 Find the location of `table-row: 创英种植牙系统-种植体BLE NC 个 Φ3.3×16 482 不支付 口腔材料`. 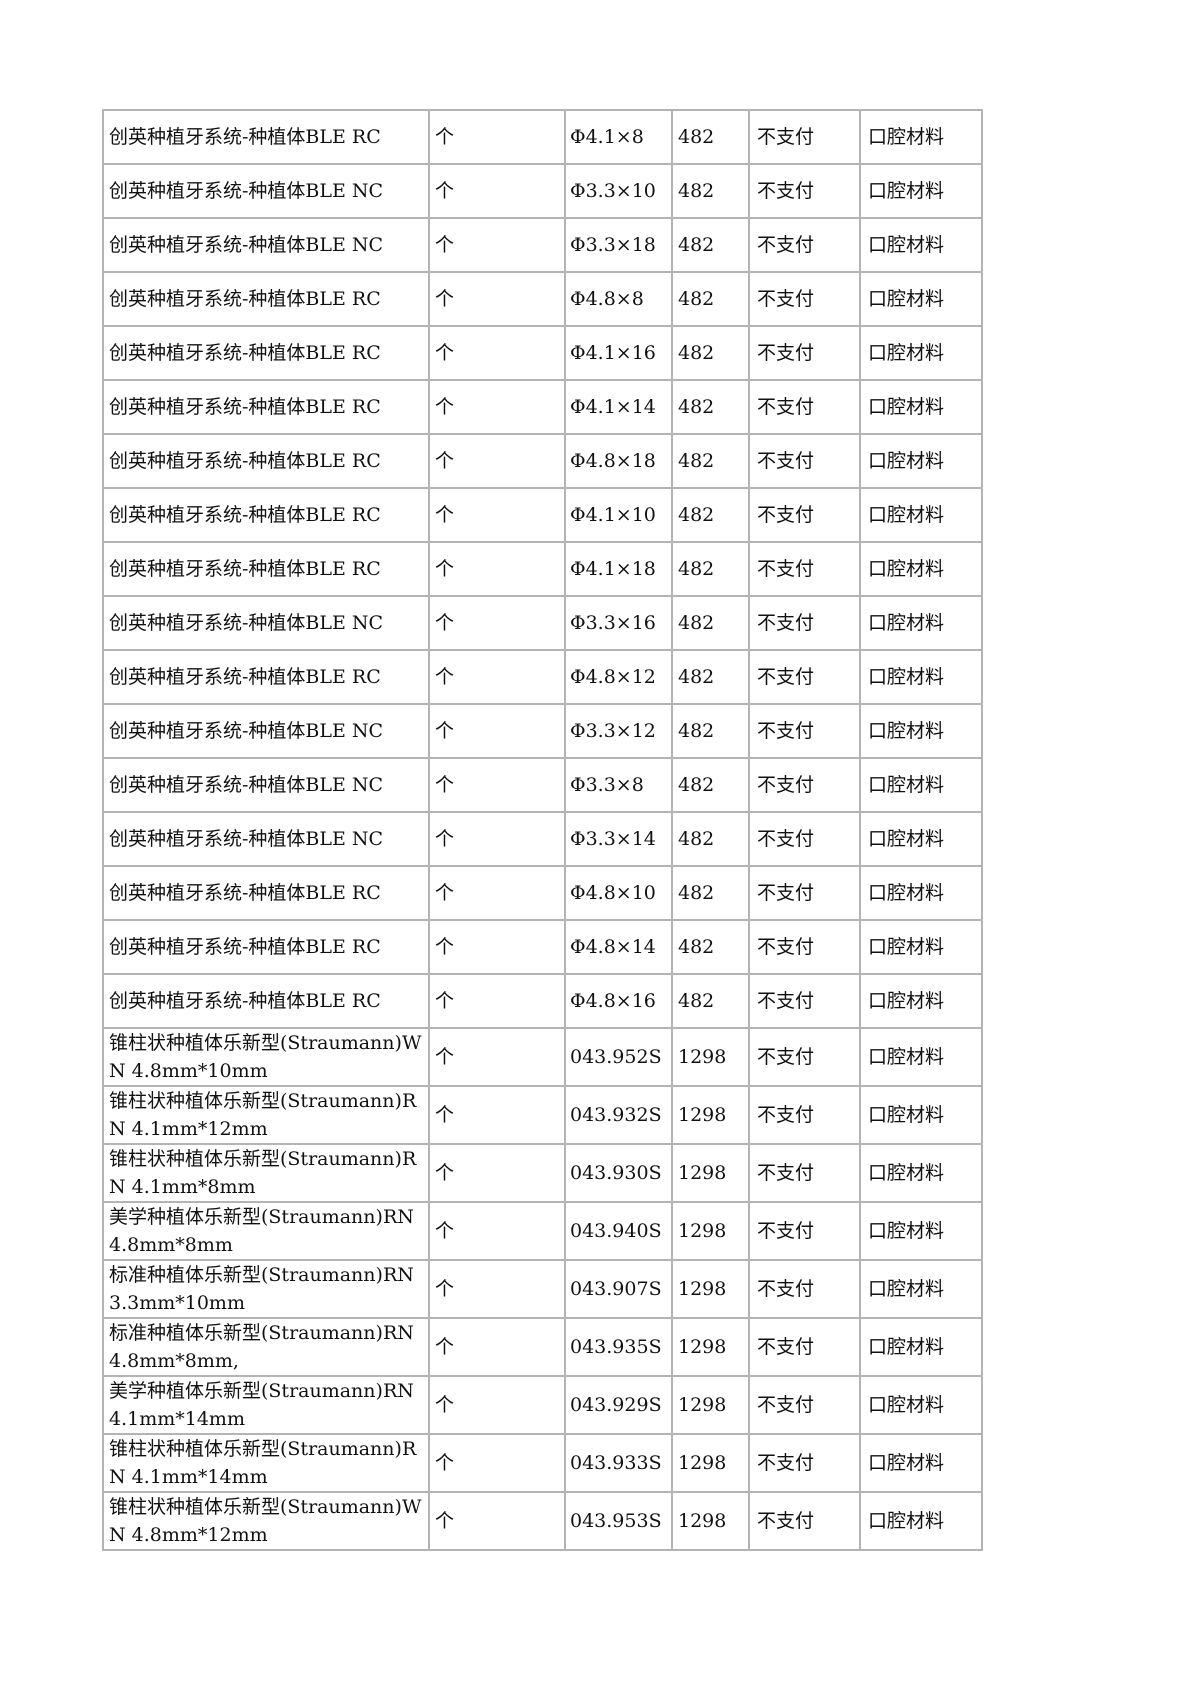

table-row: 创英种植牙系统-种植体BLE NC 个 Φ3.3×16 482 不支付 口腔材料 is located at coordinates (542, 623).